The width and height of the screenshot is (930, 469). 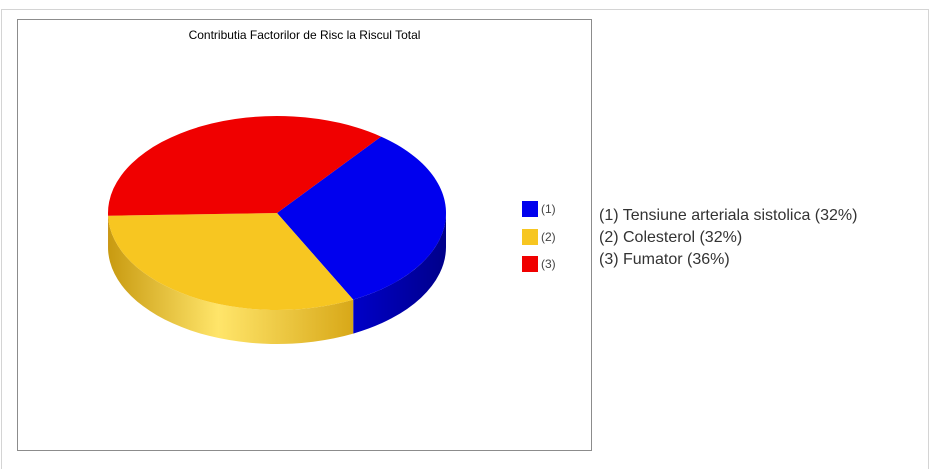 What do you see at coordinates (728, 216) in the screenshot?
I see `description-1: (1) Tensiune arteriala sistolica (32%)` at bounding box center [728, 216].